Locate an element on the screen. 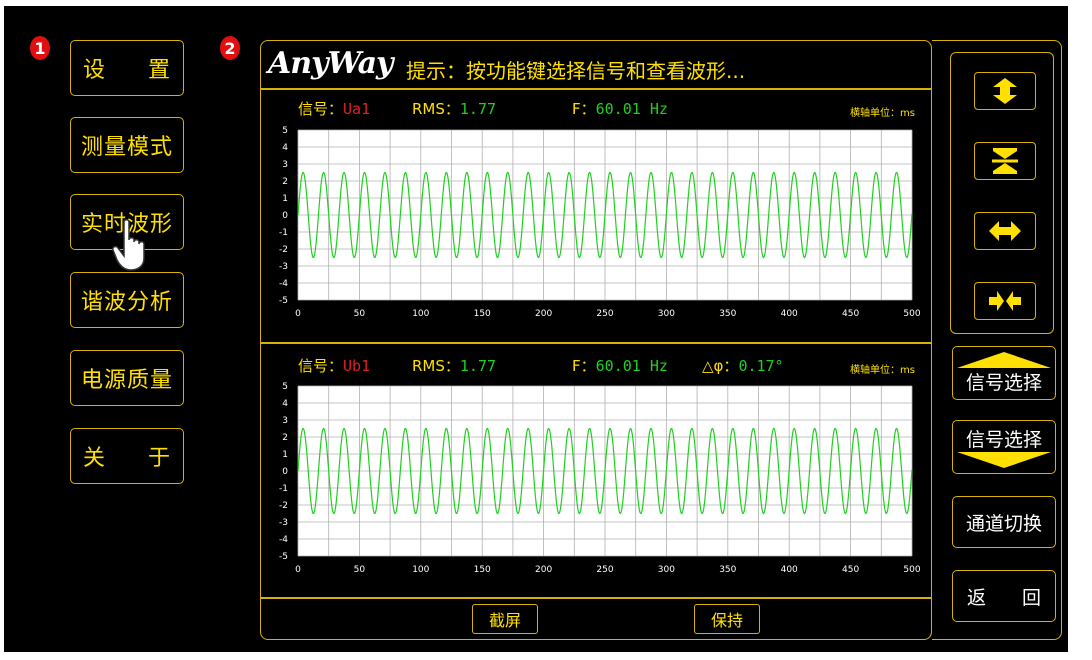  settings-label-b: 置 is located at coordinates (159, 70).